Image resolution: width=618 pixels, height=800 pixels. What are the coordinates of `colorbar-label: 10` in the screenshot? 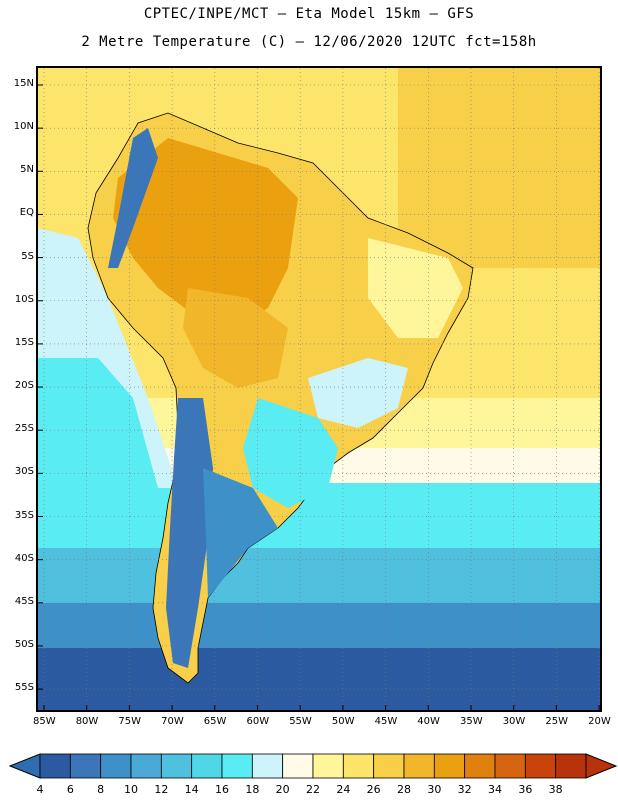 It's located at (131, 789).